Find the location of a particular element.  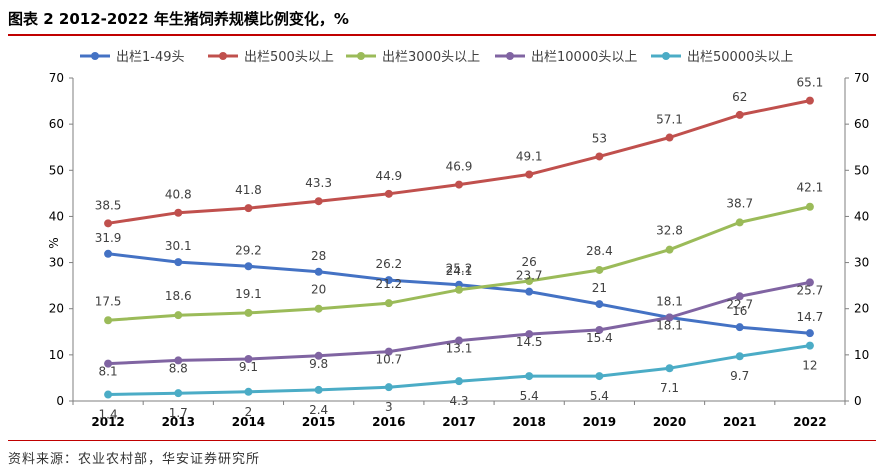

source-note: 资料来源：农业农村部，华安证券研究所 is located at coordinates (134, 459).